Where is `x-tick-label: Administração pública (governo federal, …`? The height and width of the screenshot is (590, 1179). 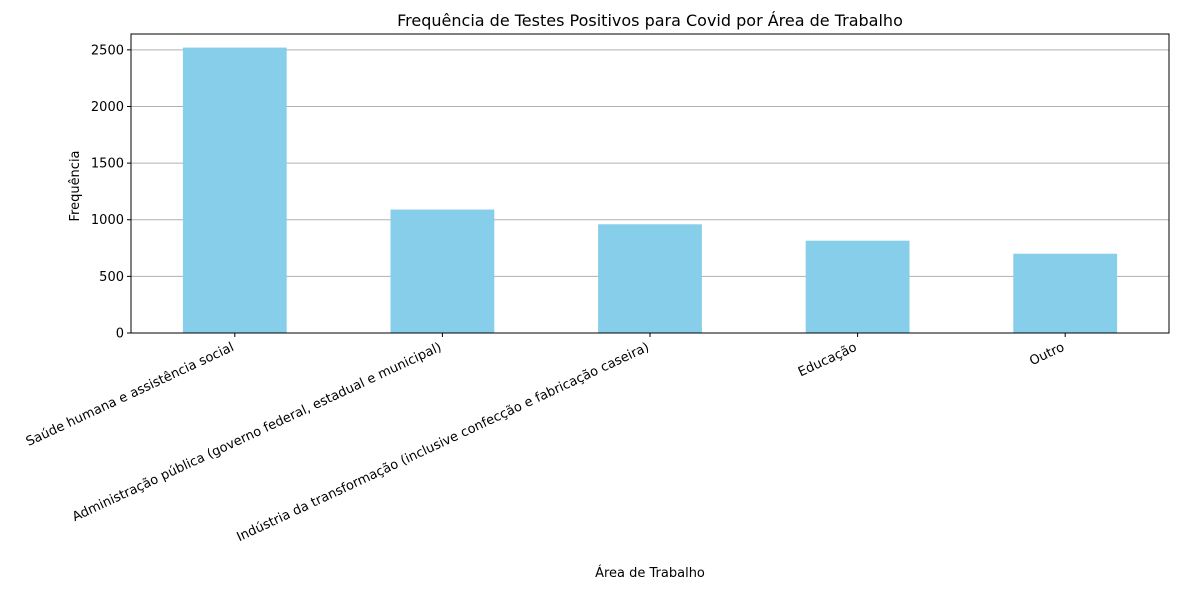
x-tick-label: Administração pública (governo federal, … is located at coordinates (257, 432).